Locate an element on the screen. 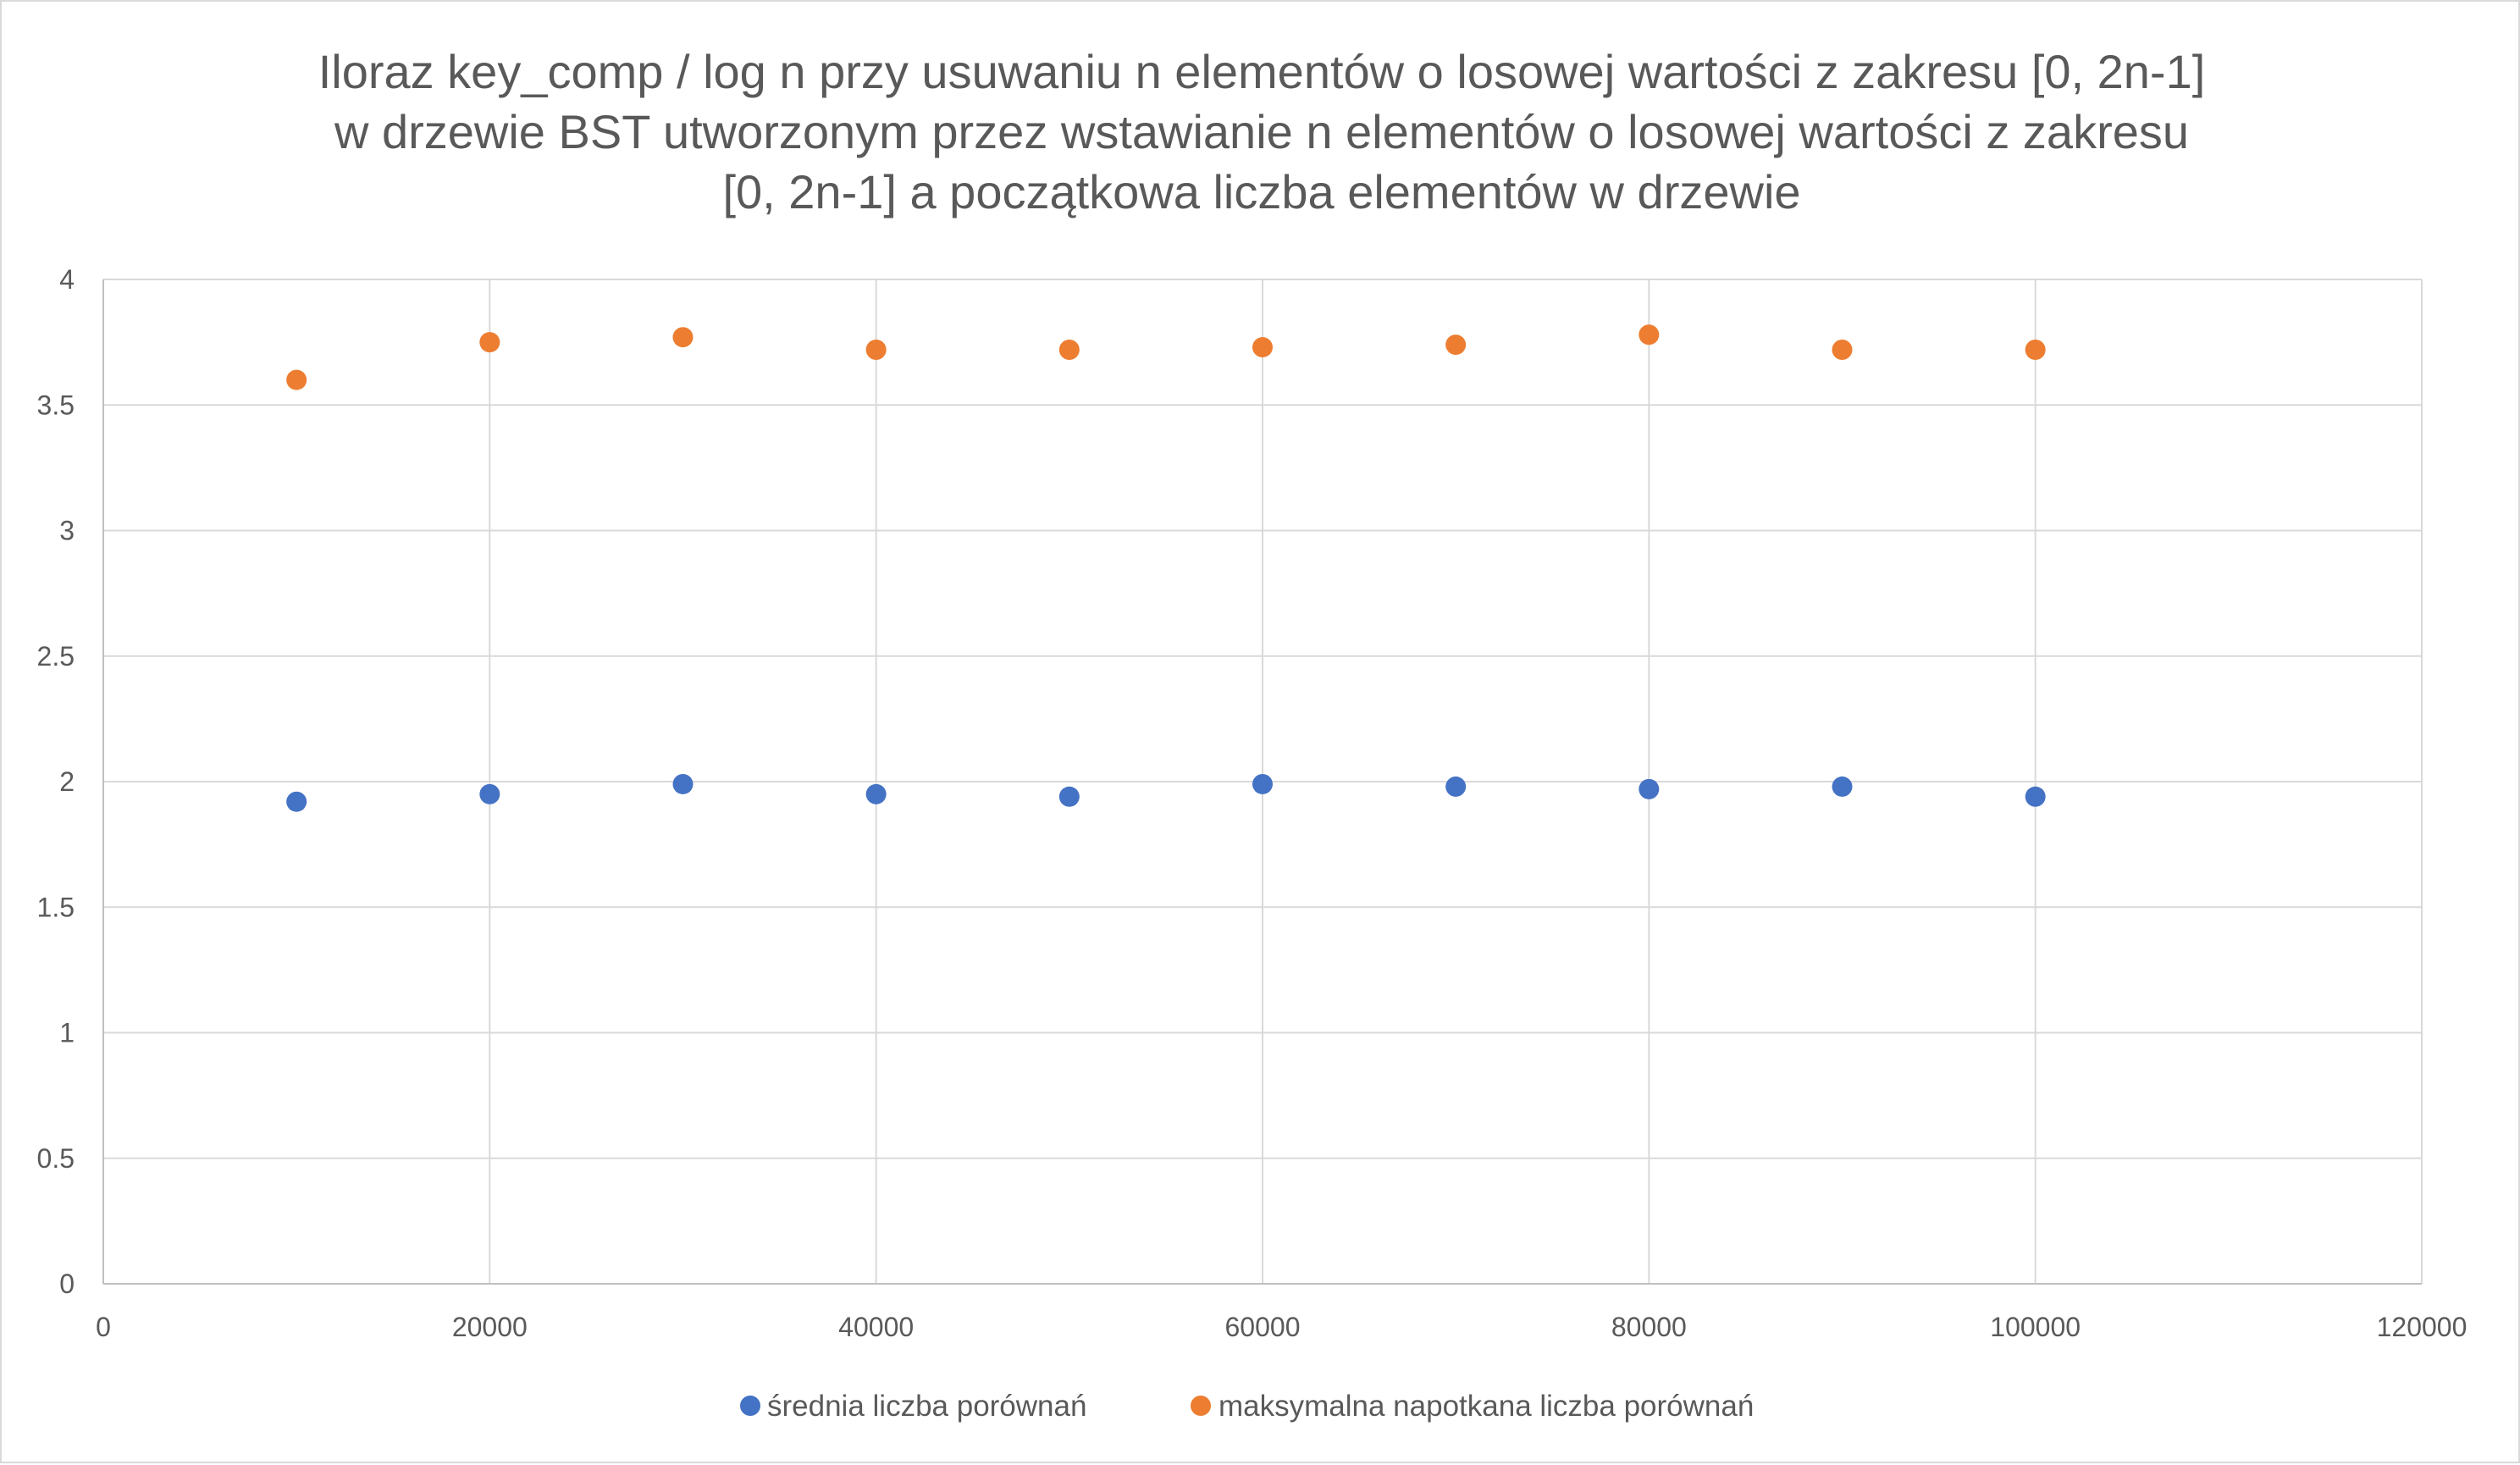  x-tick-label: 0 is located at coordinates (103, 1327).